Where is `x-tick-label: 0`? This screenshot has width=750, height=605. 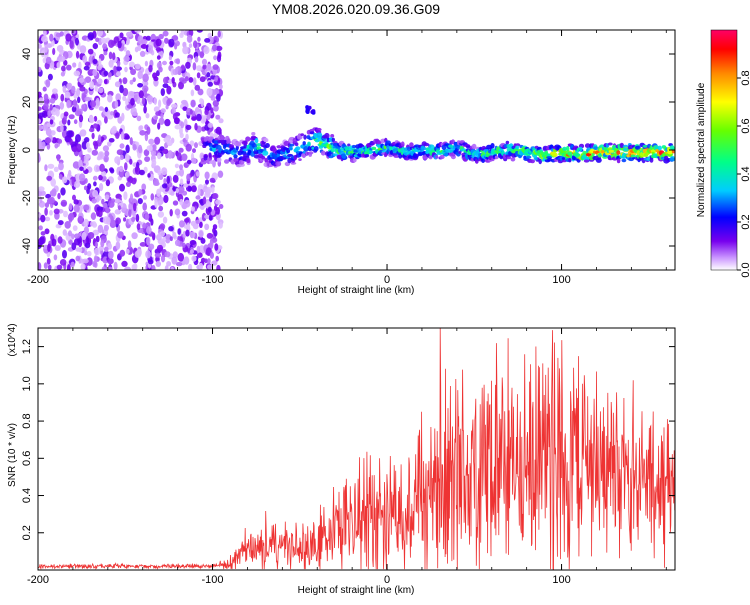
x-tick-label: 0 is located at coordinates (387, 580).